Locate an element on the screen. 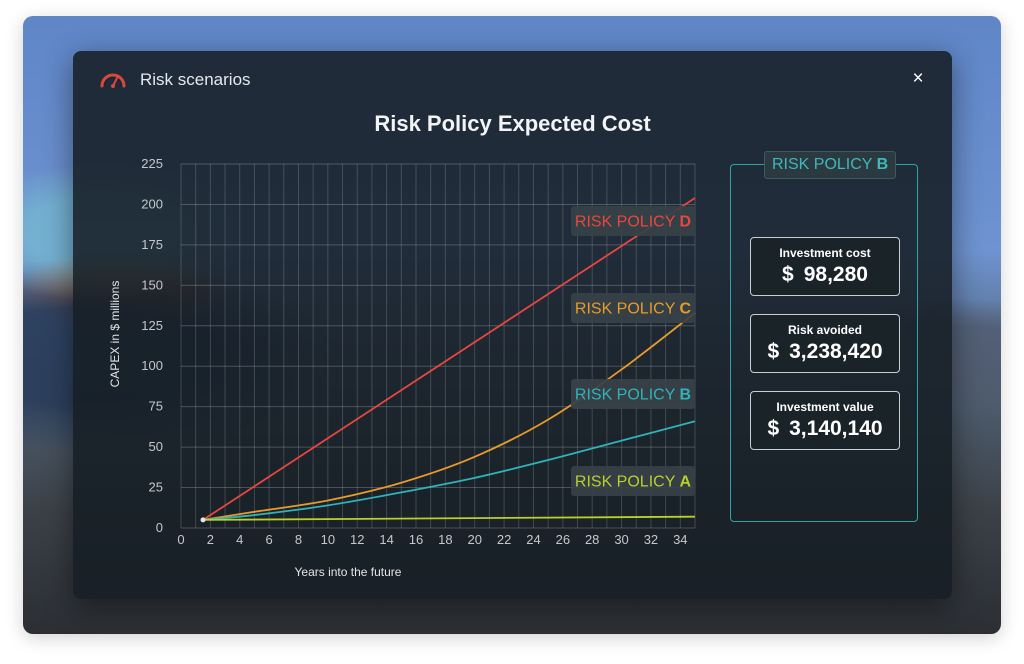  gauge-icon is located at coordinates (113, 80).